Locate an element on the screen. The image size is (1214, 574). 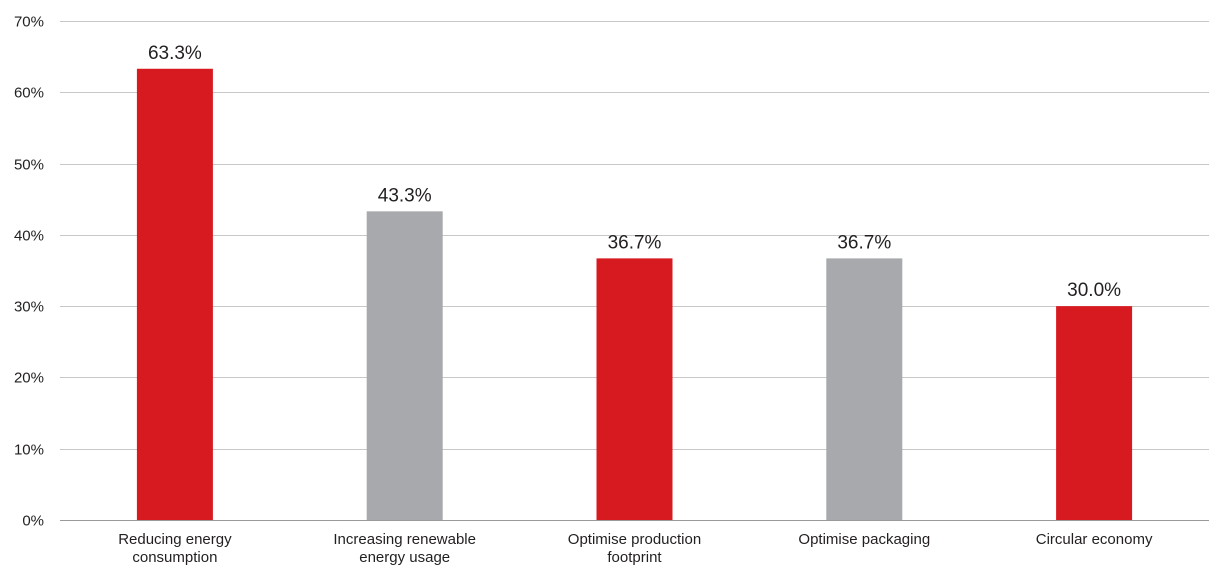
category-label: Optimise production is located at coordinates (634, 539).